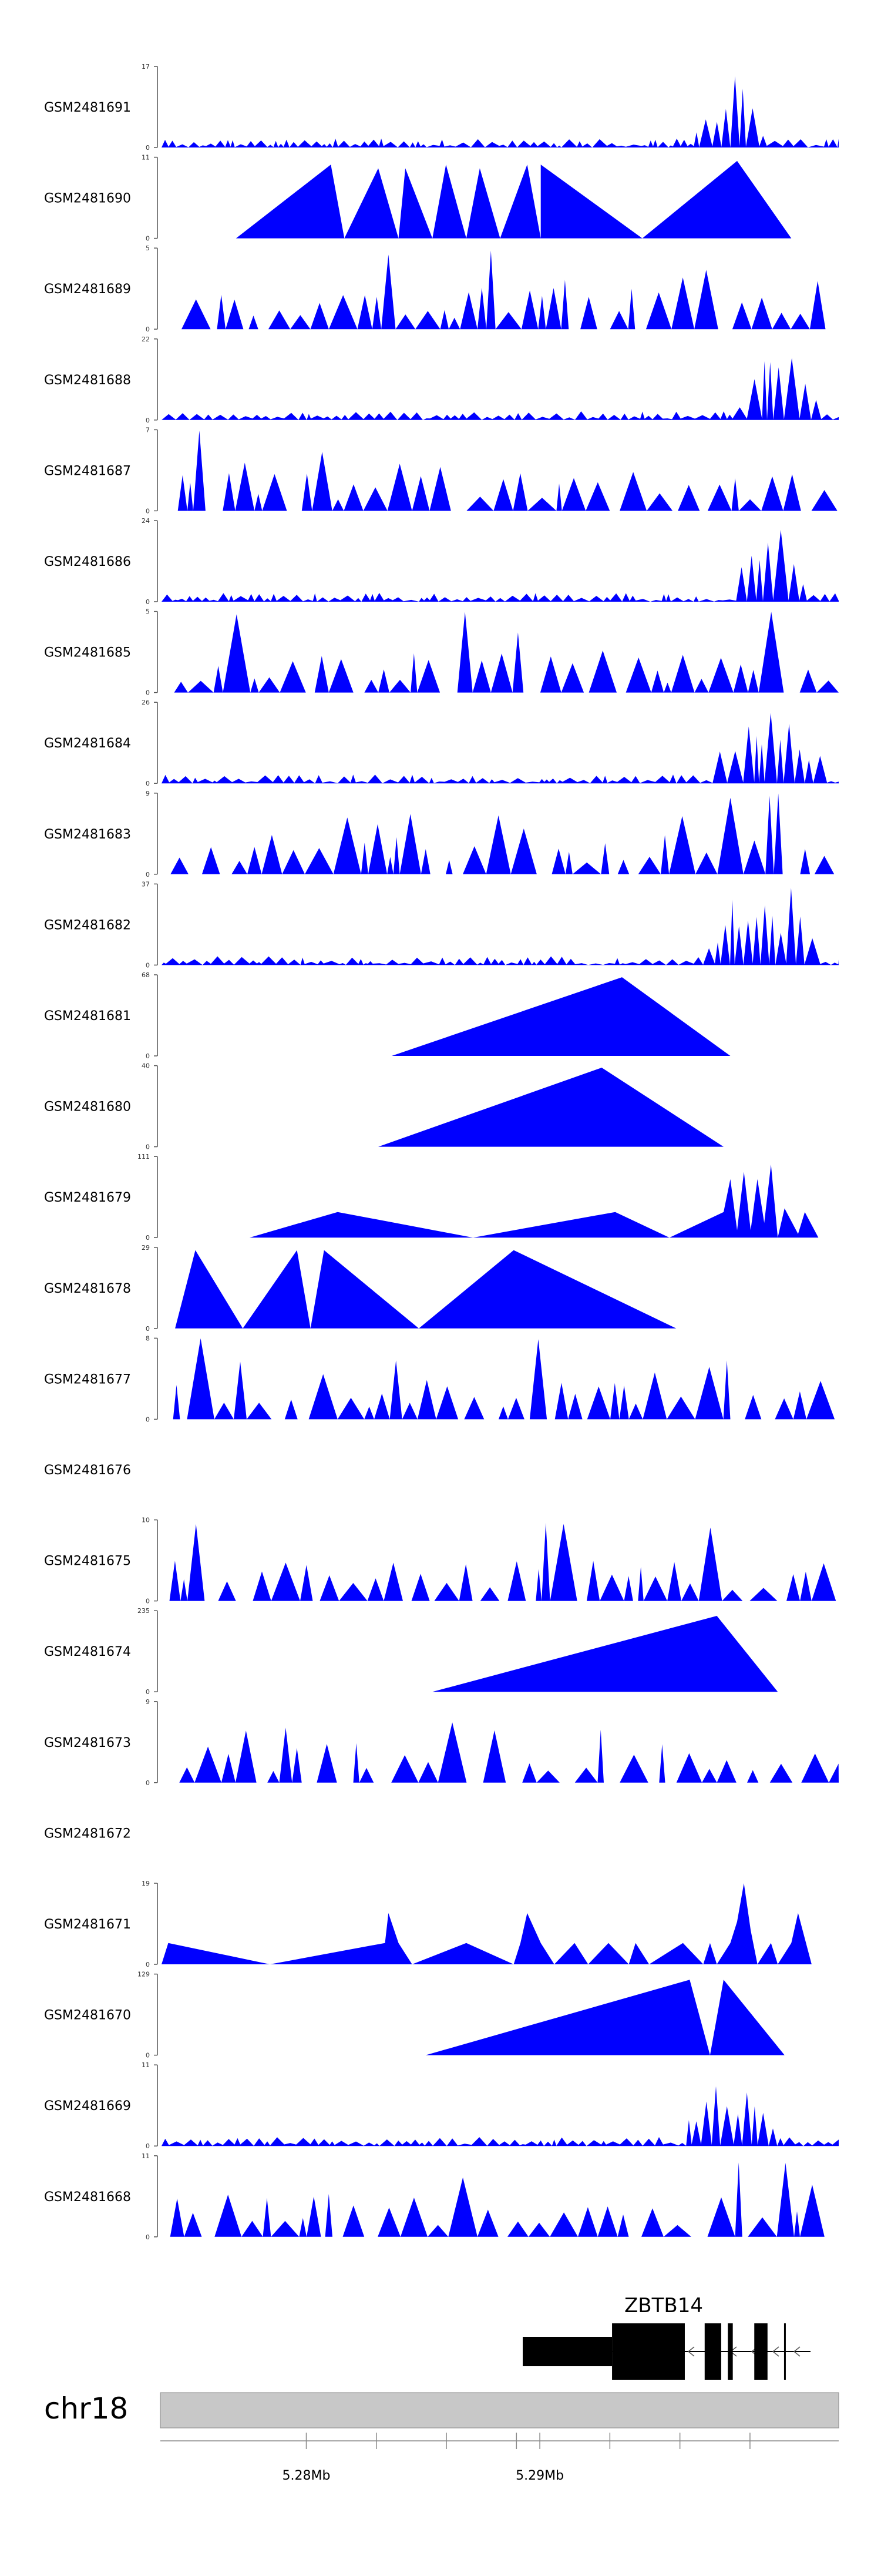  Describe the element at coordinates (88, 1380) in the screenshot. I see `track-label: GSM2481677` at that location.